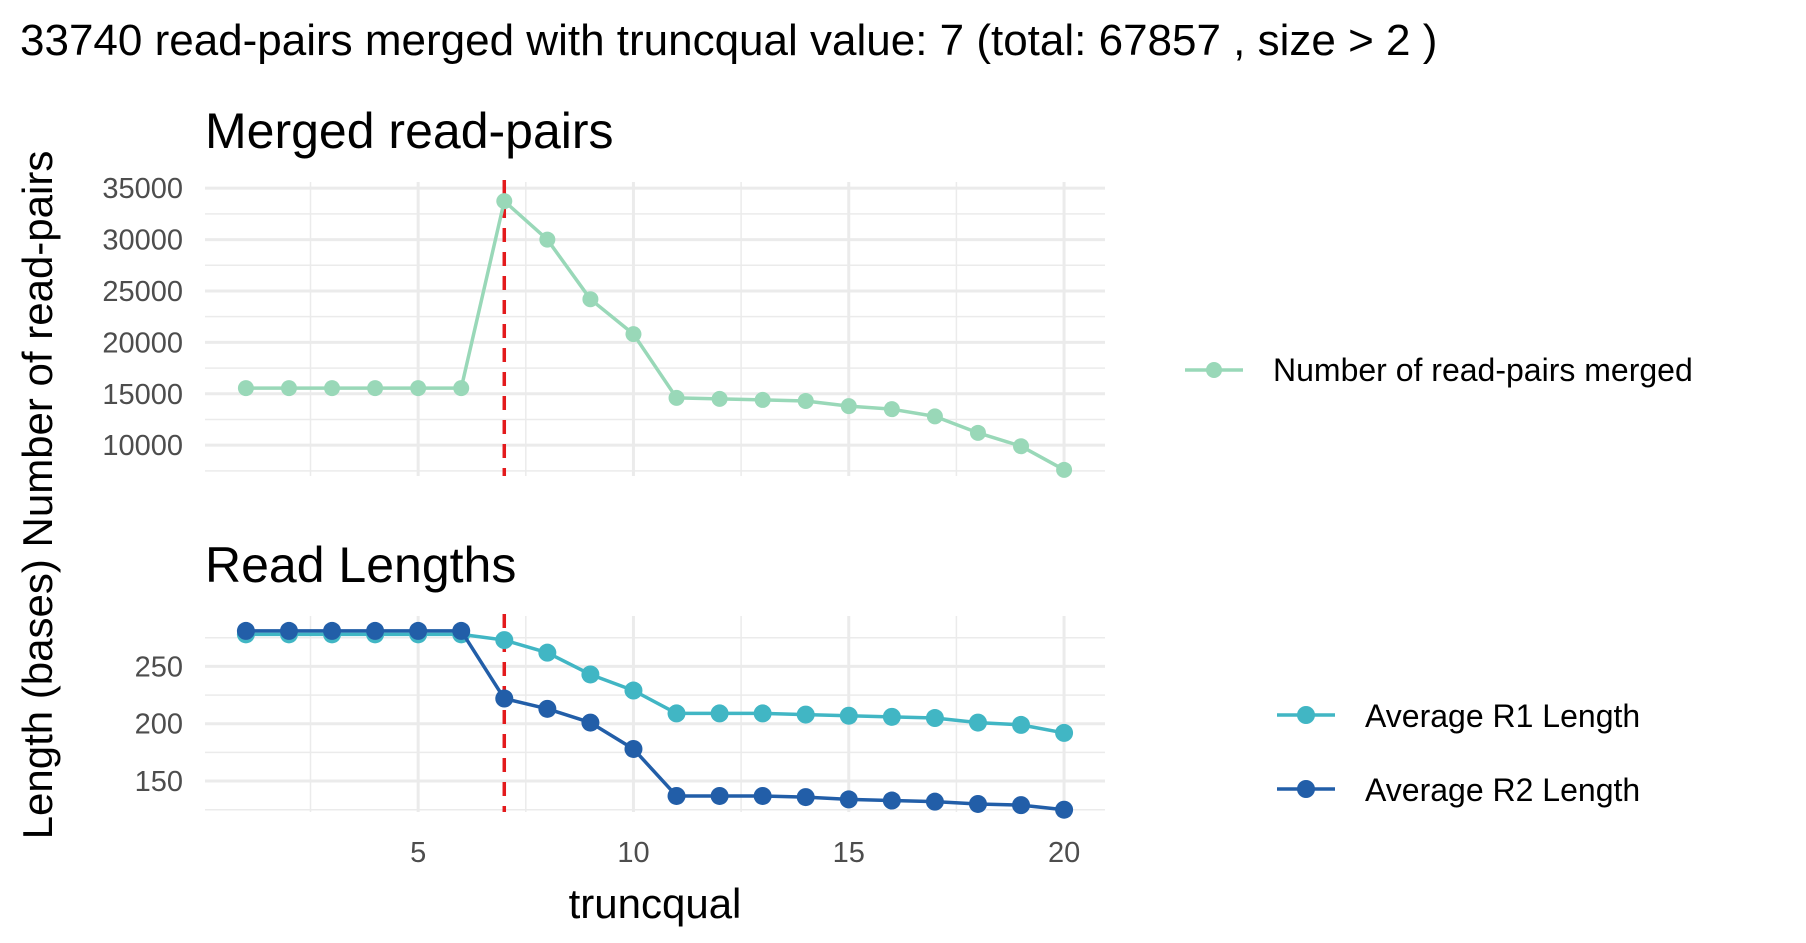 This screenshot has height=943, width=1806. Describe the element at coordinates (142, 395) in the screenshot. I see `y-tick-label: 15000` at that location.